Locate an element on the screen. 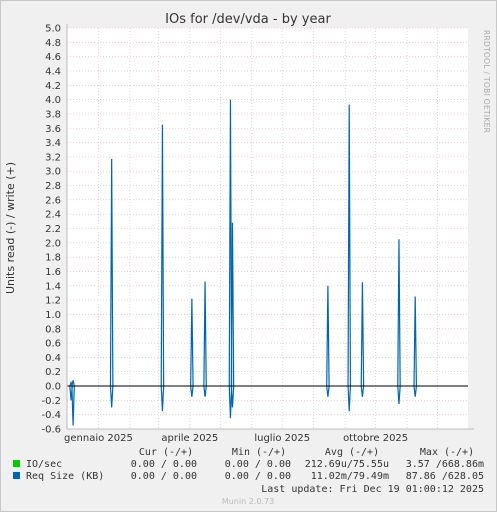  y-tick-label: 0.6 is located at coordinates (53, 344).